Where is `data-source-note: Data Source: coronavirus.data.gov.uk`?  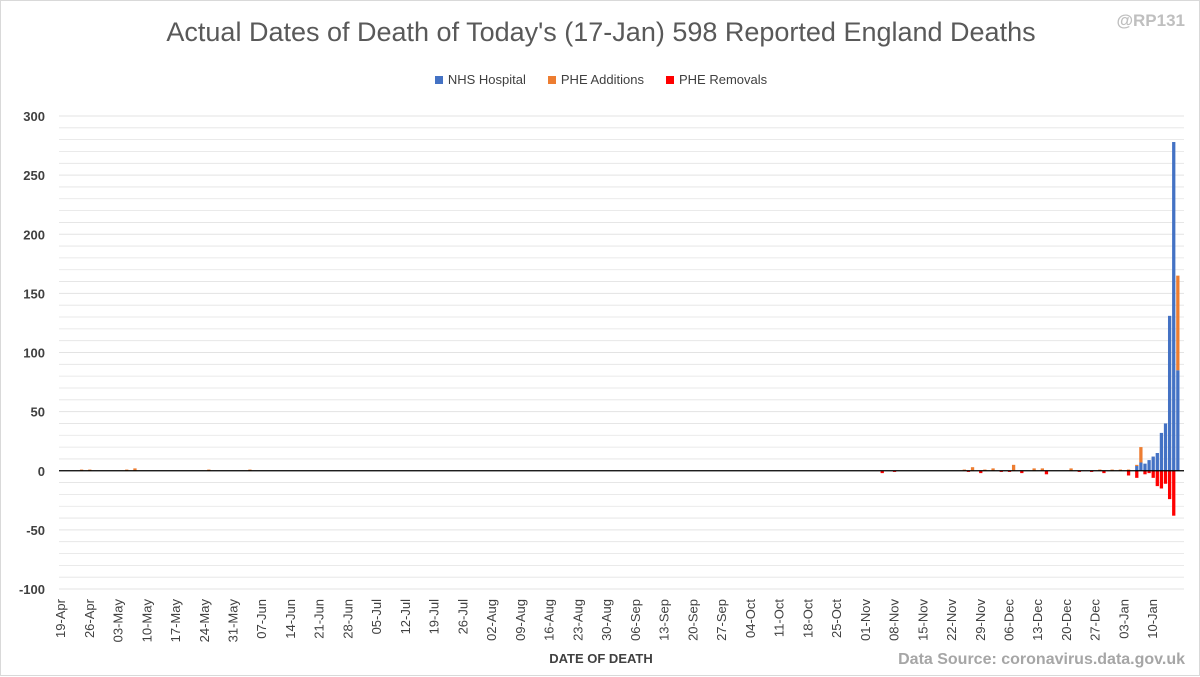 data-source-note: Data Source: coronavirus.data.gov.uk is located at coordinates (1041, 659).